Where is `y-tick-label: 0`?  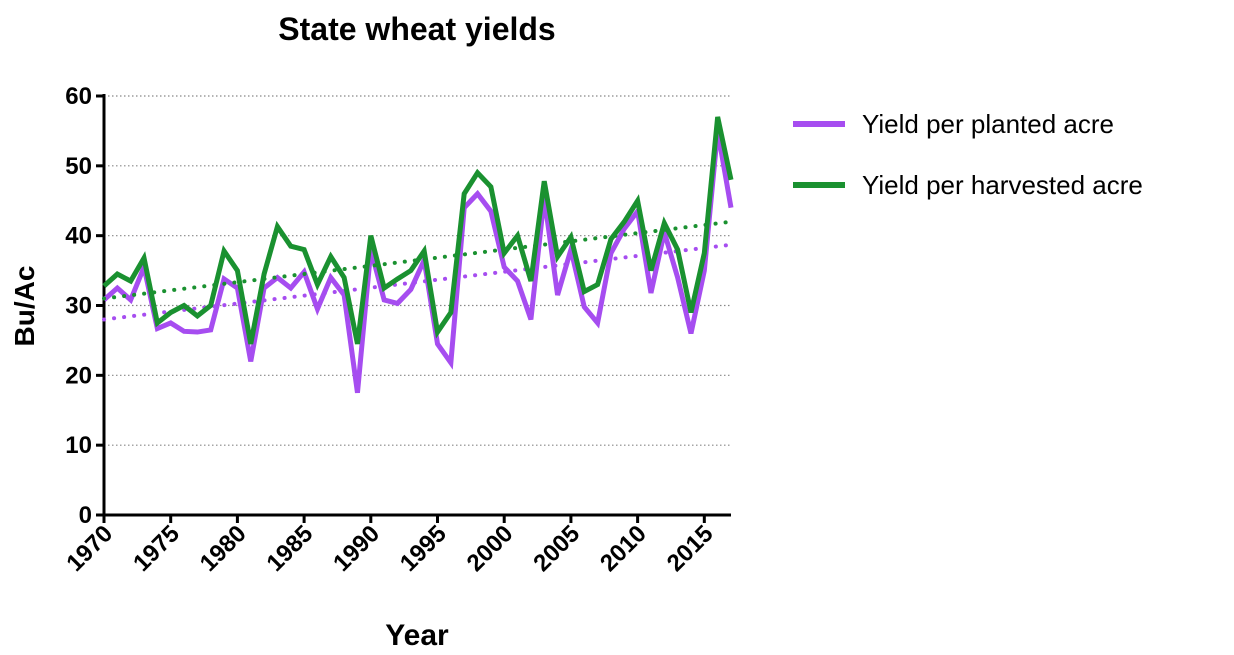 y-tick-label: 0 is located at coordinates (85, 515).